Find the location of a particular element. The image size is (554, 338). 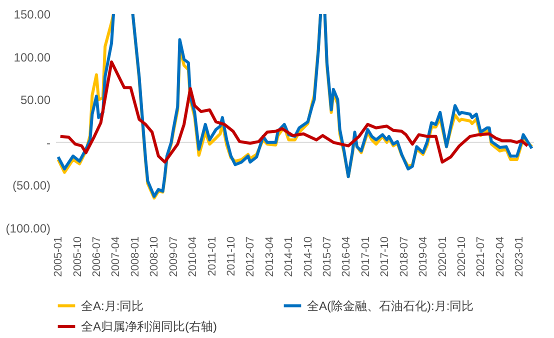

legend-label: 全A归属净利润同比(右轴) is located at coordinates (149, 327).